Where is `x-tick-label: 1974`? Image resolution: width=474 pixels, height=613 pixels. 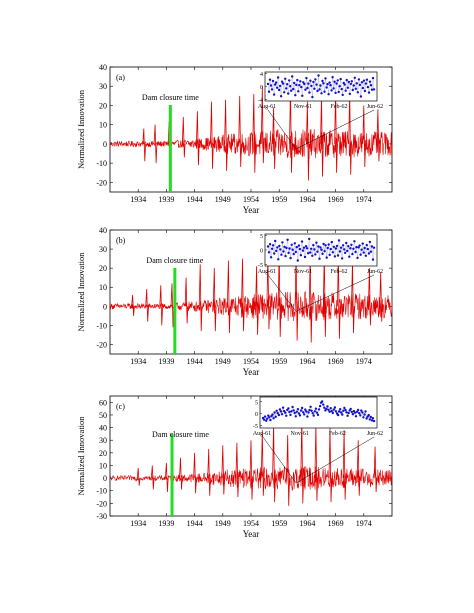 x-tick-label: 1974 is located at coordinates (364, 361).